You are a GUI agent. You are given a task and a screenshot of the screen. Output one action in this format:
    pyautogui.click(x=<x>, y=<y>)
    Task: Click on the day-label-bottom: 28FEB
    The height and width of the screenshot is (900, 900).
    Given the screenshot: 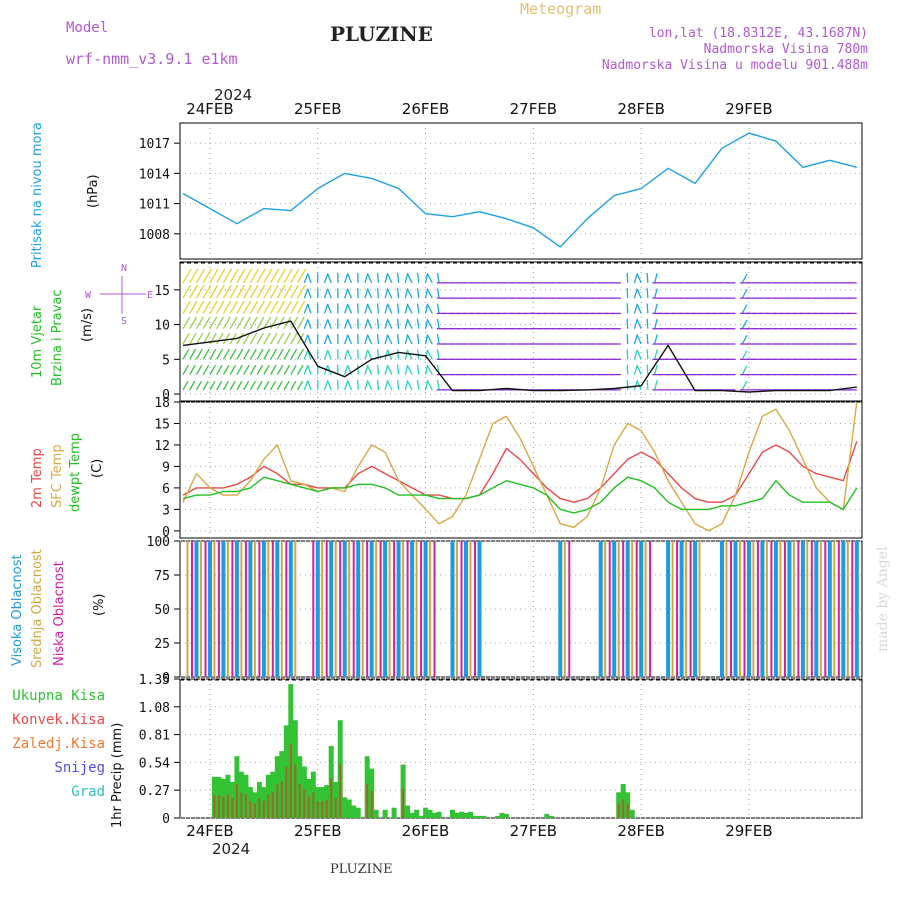 What is the action you would take?
    pyautogui.click(x=640, y=831)
    